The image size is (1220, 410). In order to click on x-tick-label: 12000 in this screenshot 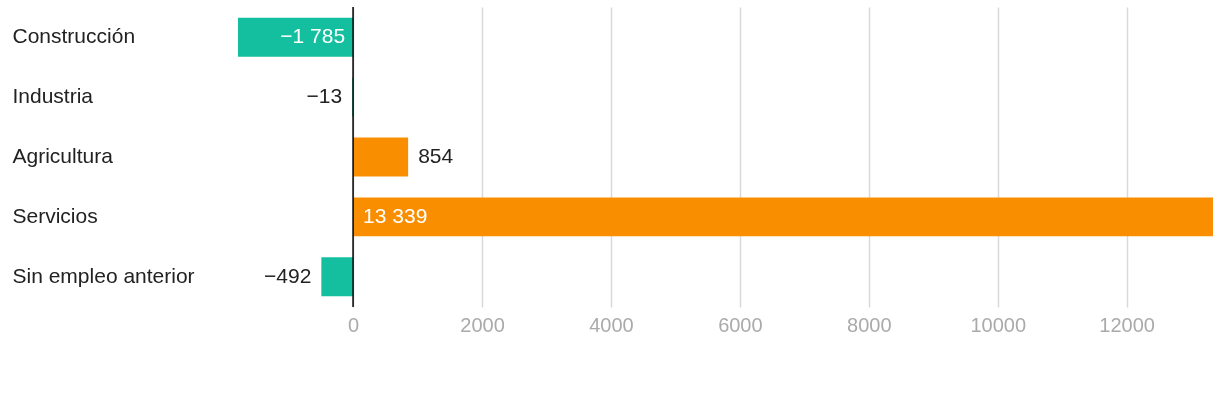, I will do `click(1127, 324)`.